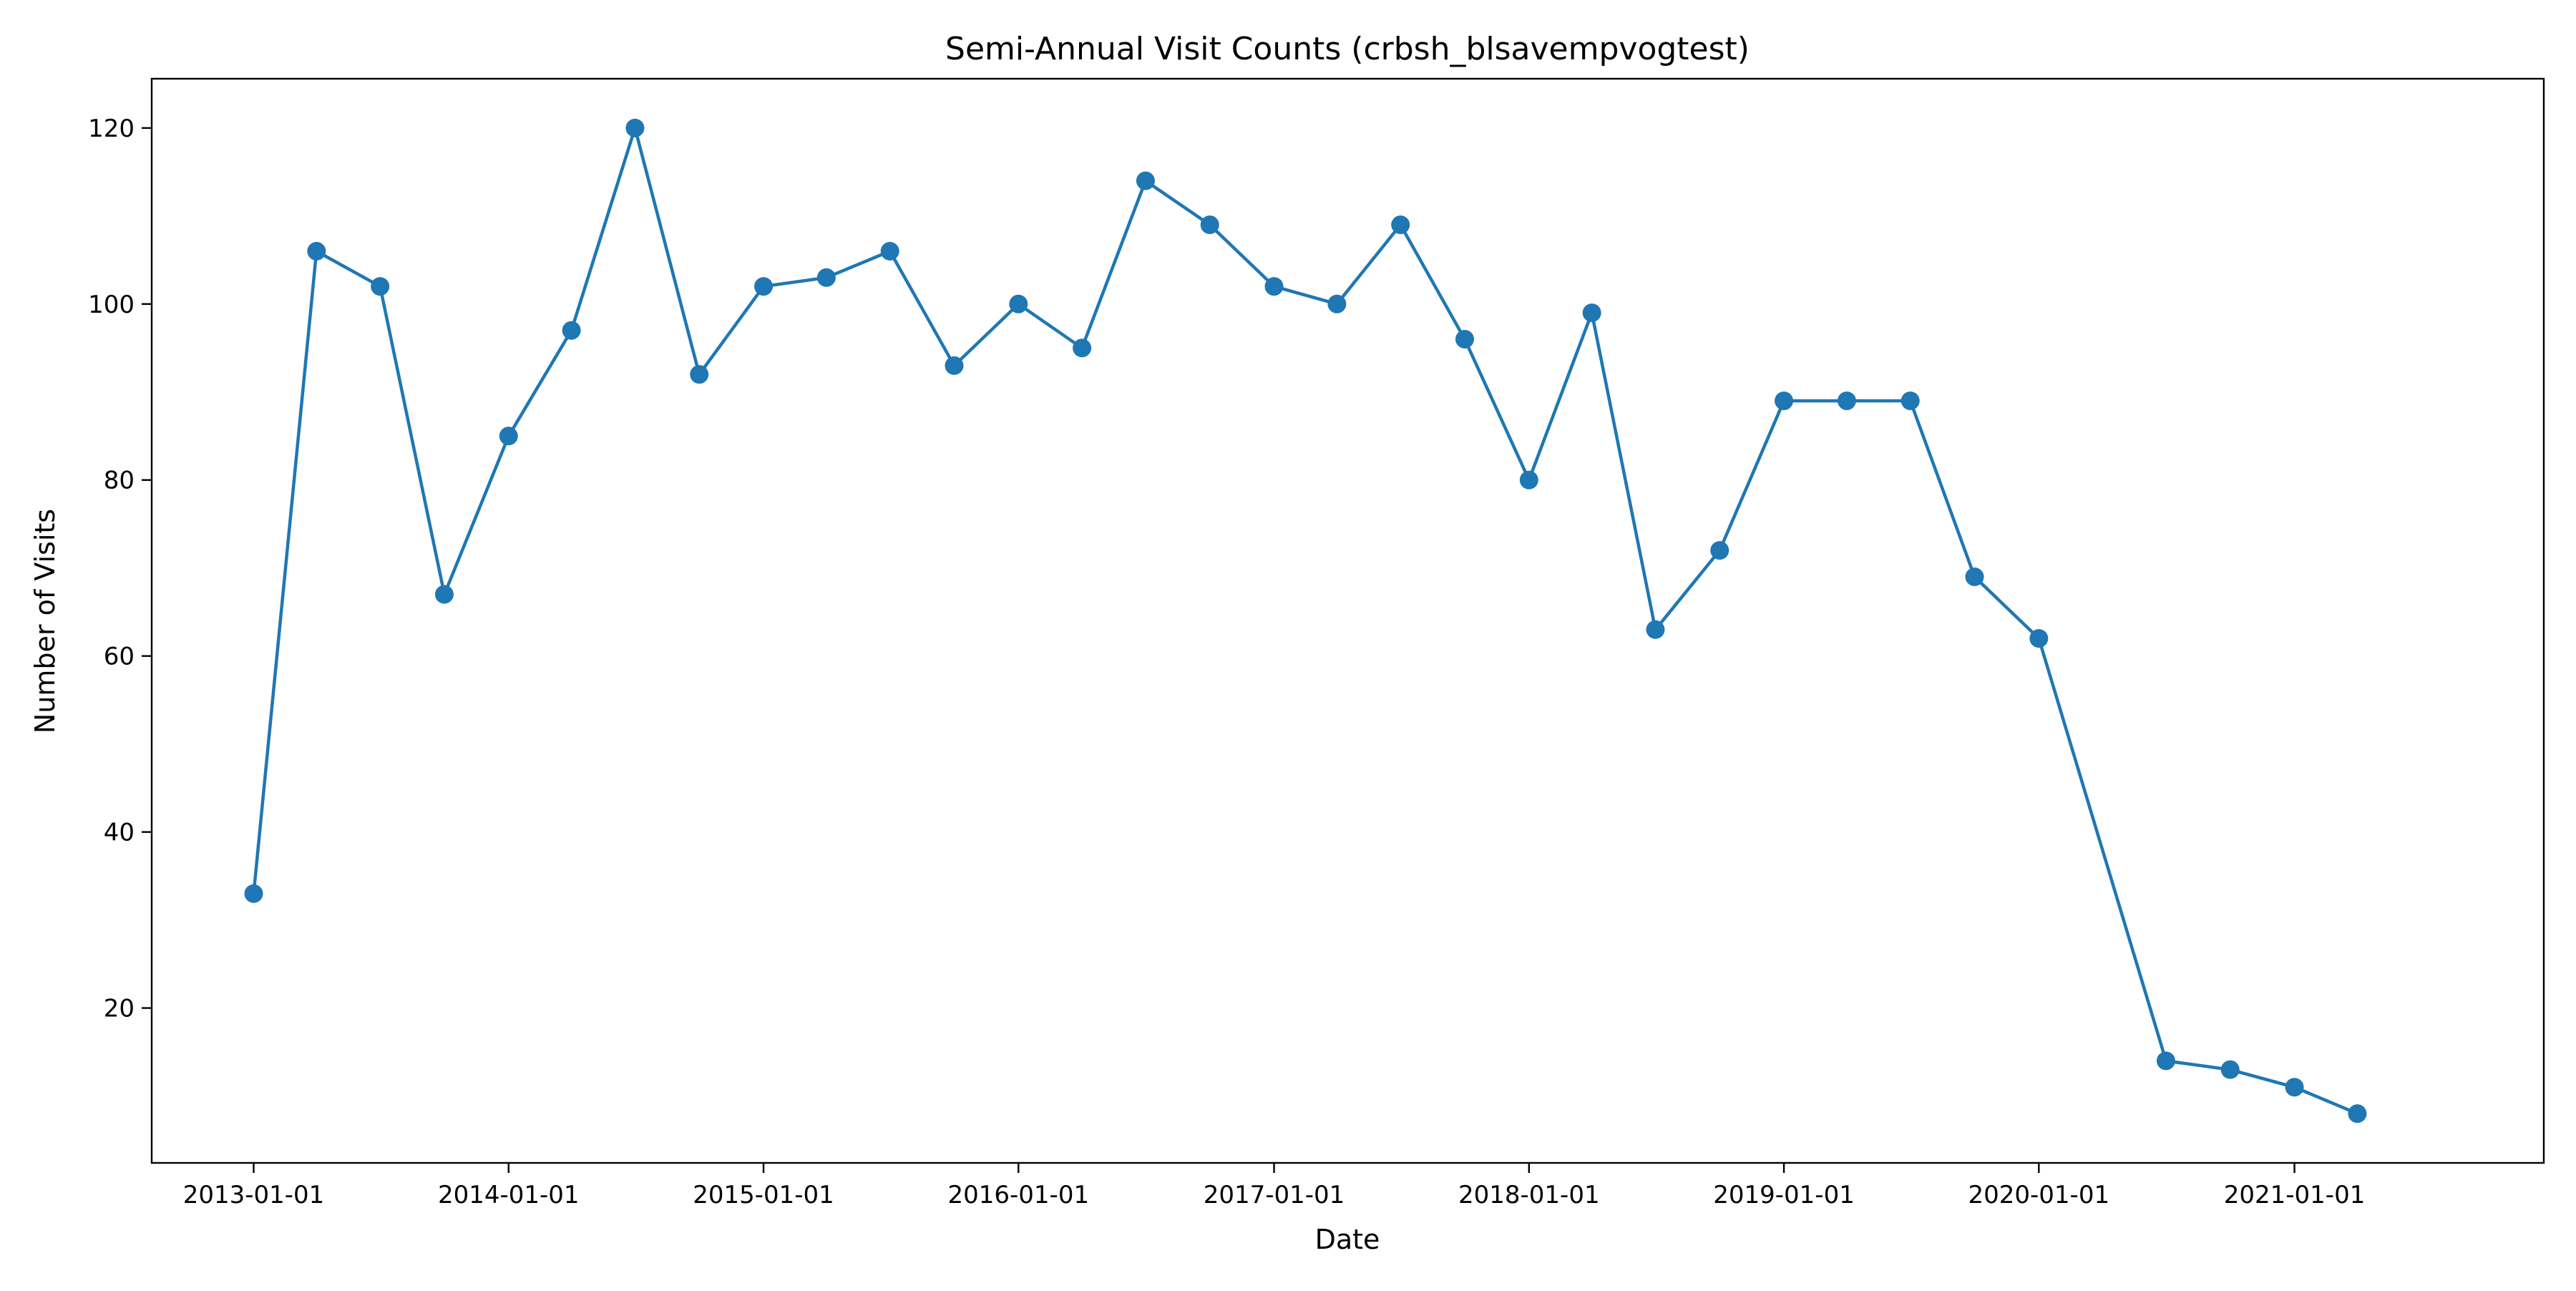  I want to click on x-tick-label-4: 2017-01-01, so click(1274, 1195).